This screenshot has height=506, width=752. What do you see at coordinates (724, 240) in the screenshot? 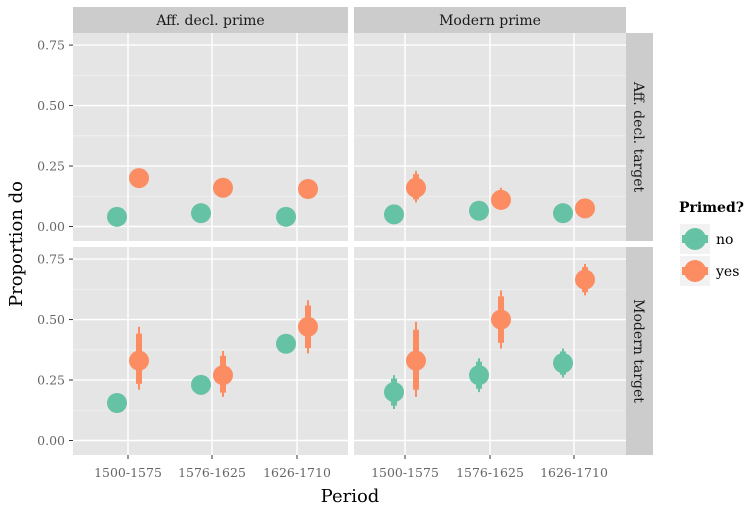
I see `legend-label-no: no` at bounding box center [724, 240].